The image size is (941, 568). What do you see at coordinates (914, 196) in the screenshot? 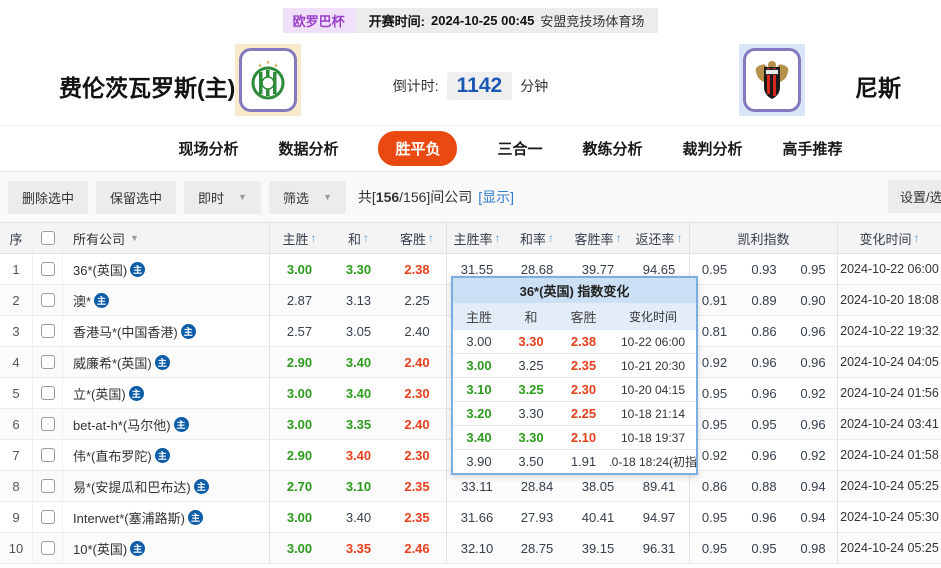
I see `settings-select-button: 设置/选择` at bounding box center [914, 196].